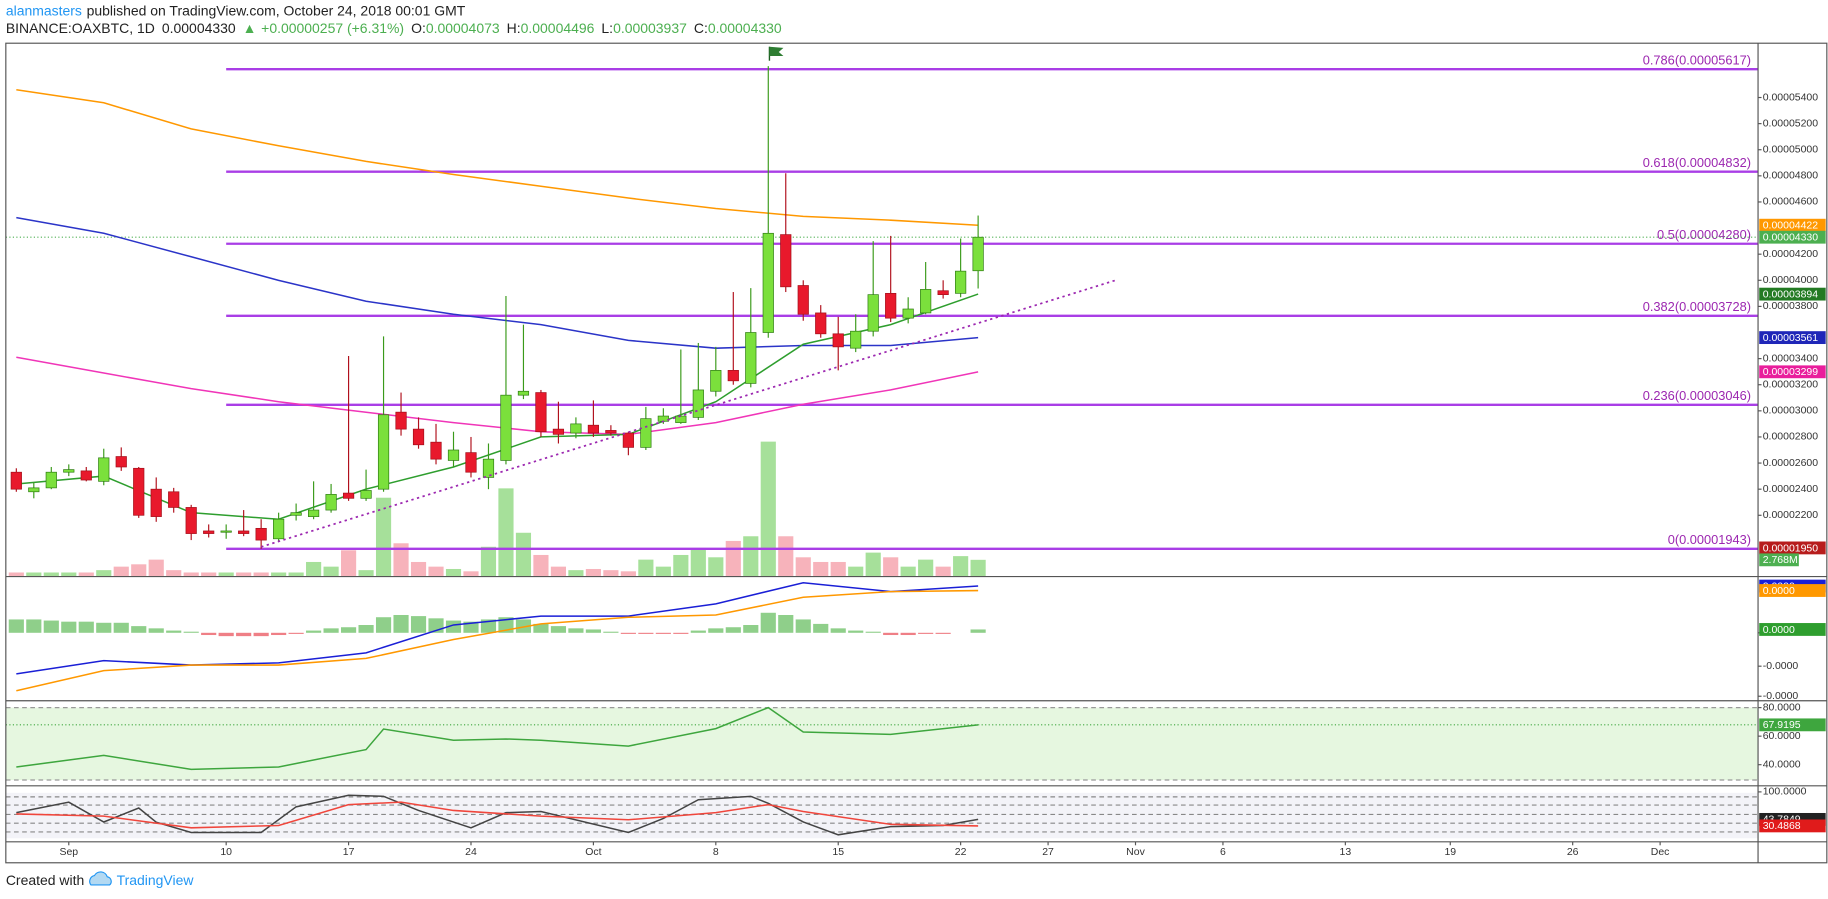 This screenshot has width=1828, height=899. What do you see at coordinates (701, 28) in the screenshot?
I see `ohlc-key: C:` at bounding box center [701, 28].